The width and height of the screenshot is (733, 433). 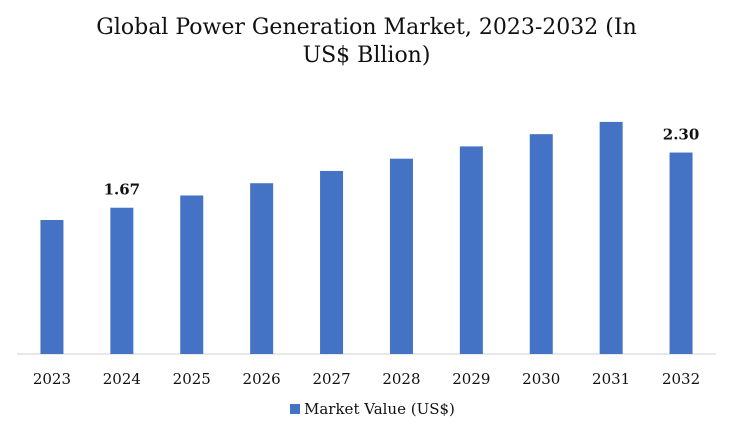 I want to click on bar-2023, so click(x=52, y=286).